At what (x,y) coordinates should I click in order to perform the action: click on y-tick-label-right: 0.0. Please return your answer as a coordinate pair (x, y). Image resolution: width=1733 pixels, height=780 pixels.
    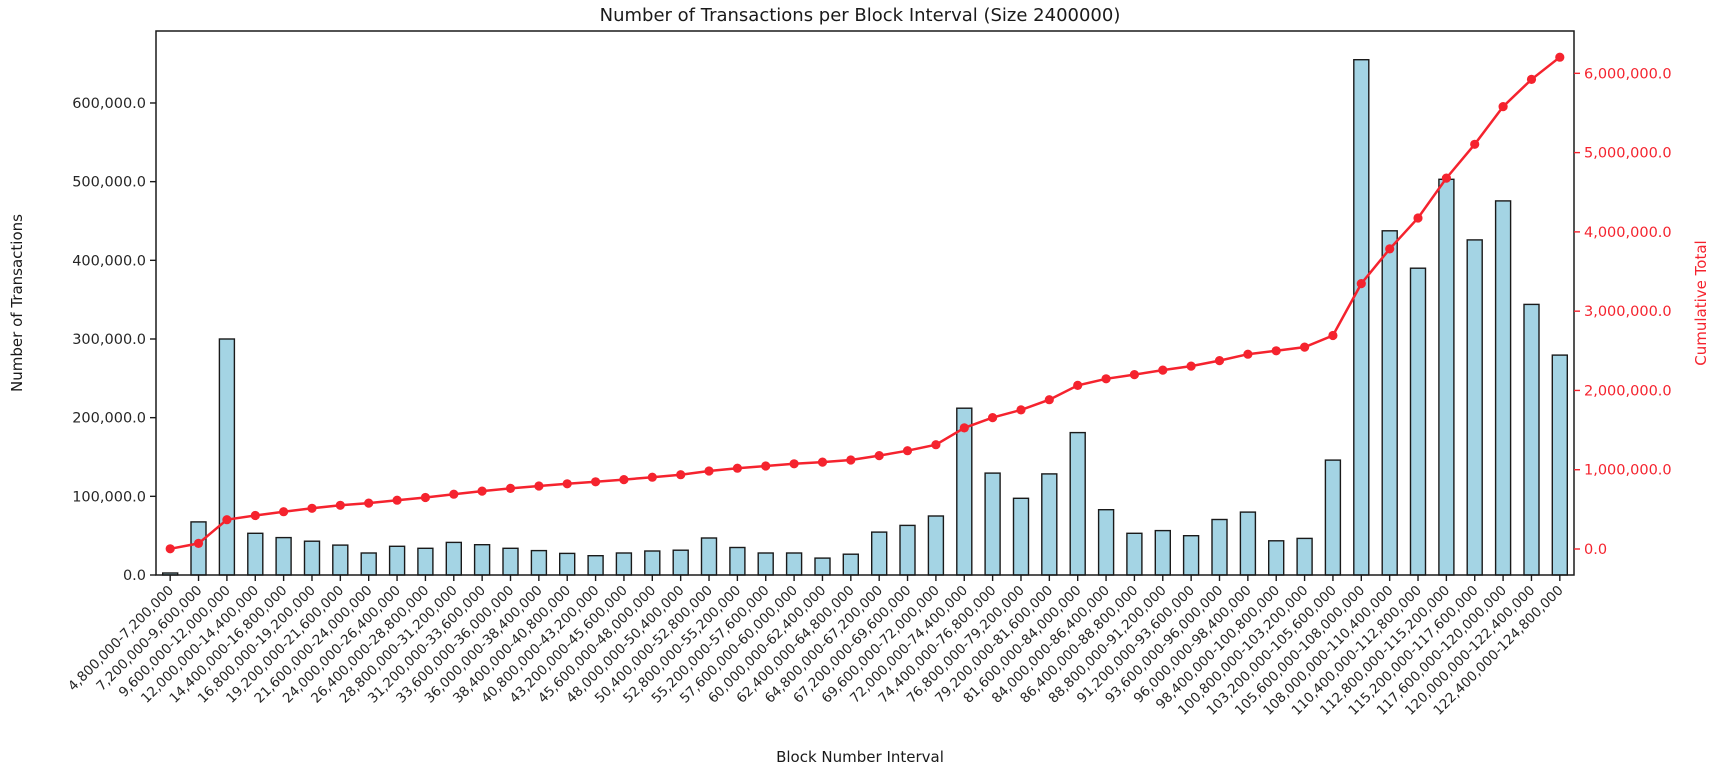
    Looking at the image, I should click on (1595, 550).